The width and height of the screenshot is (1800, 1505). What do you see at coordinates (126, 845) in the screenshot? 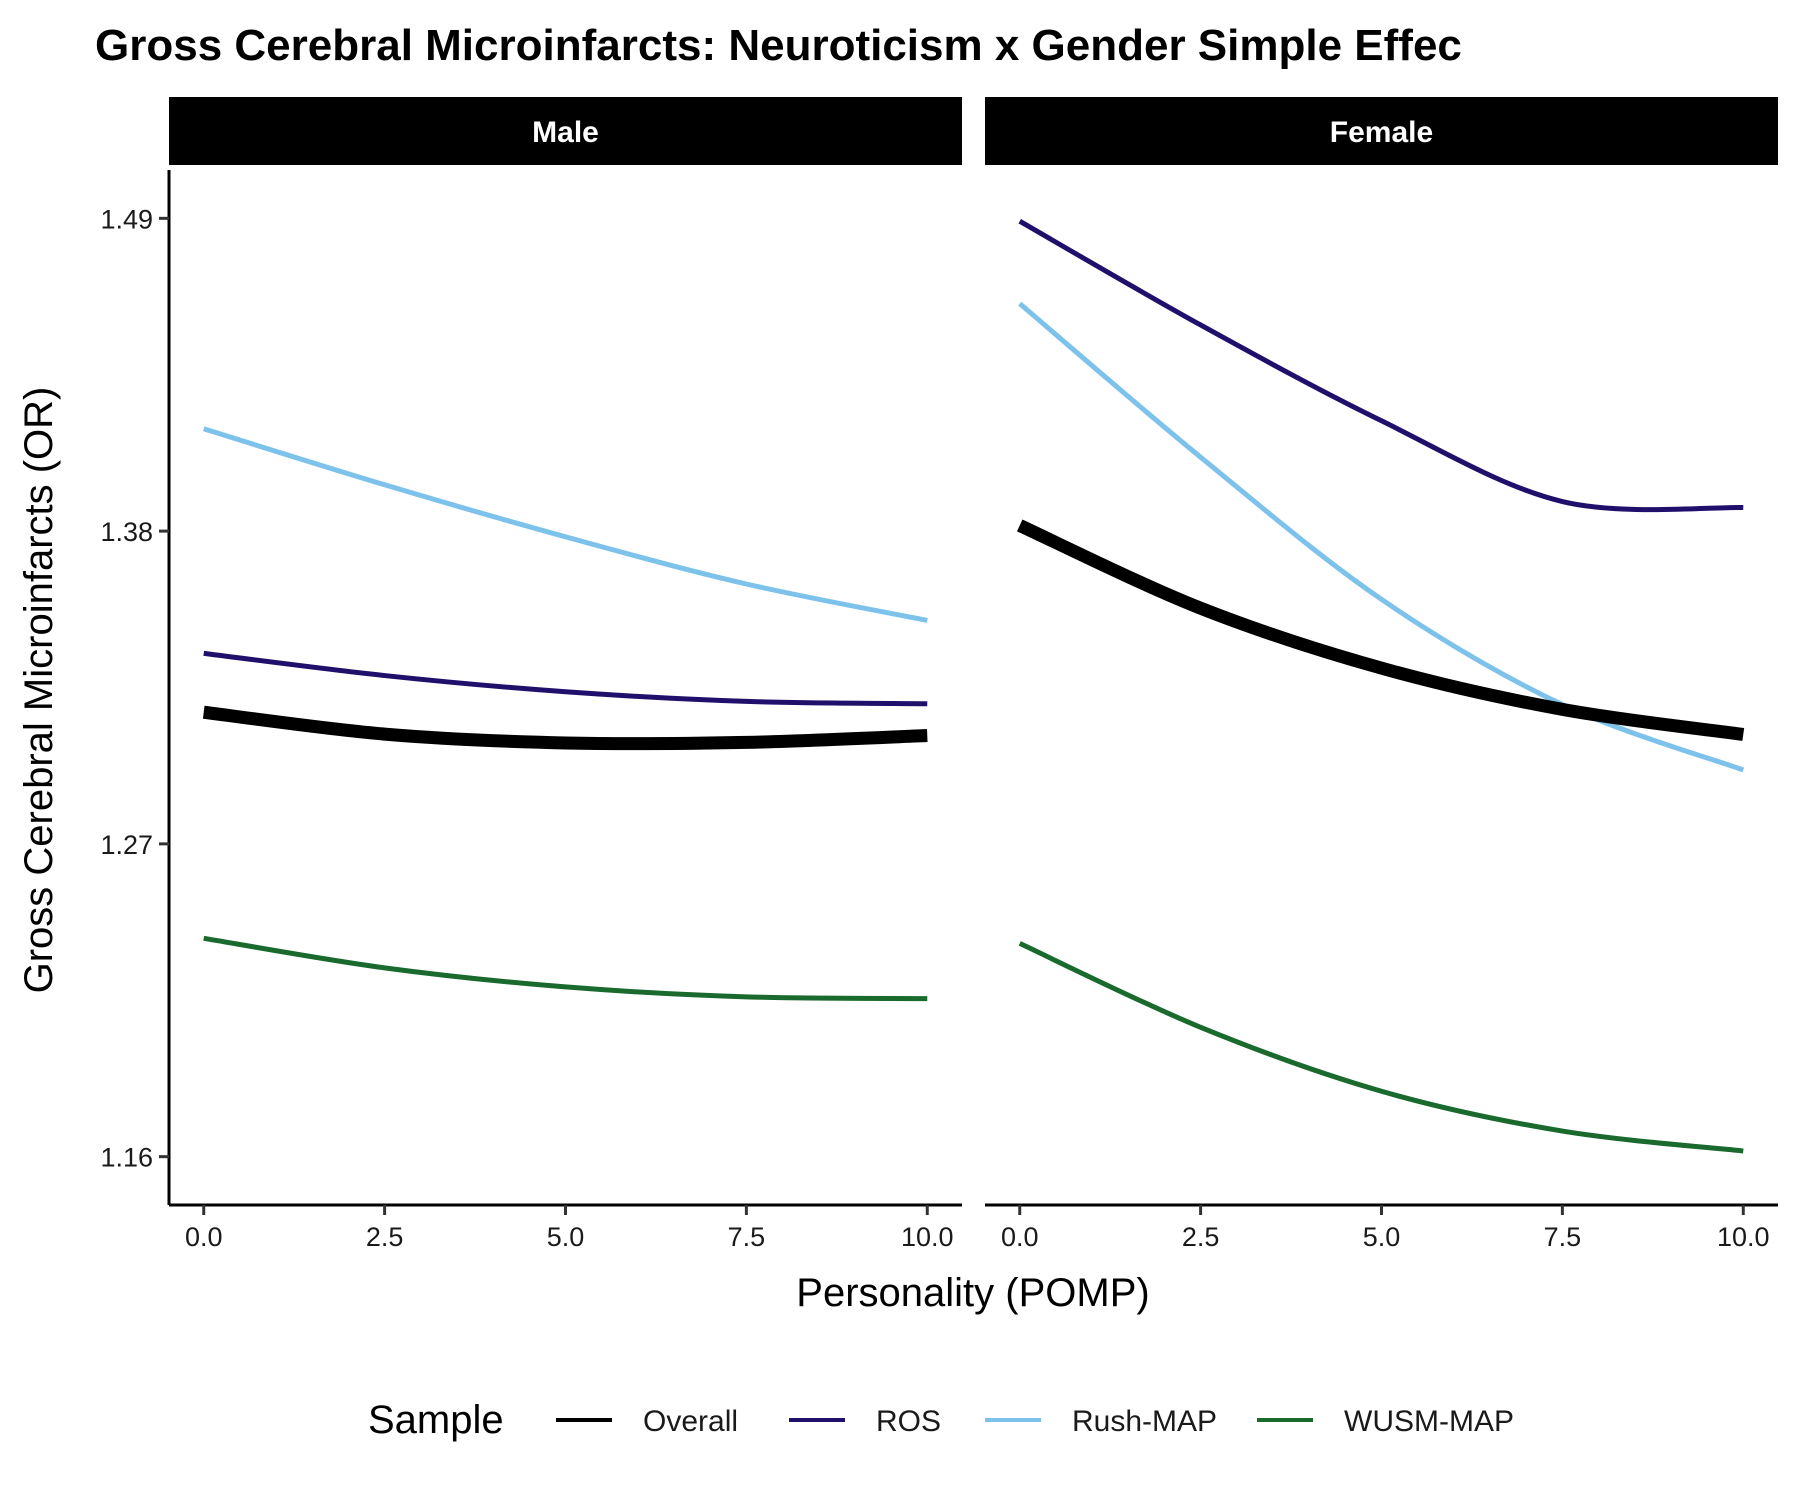
I see `y-tick-label: 1.27` at bounding box center [126, 845].